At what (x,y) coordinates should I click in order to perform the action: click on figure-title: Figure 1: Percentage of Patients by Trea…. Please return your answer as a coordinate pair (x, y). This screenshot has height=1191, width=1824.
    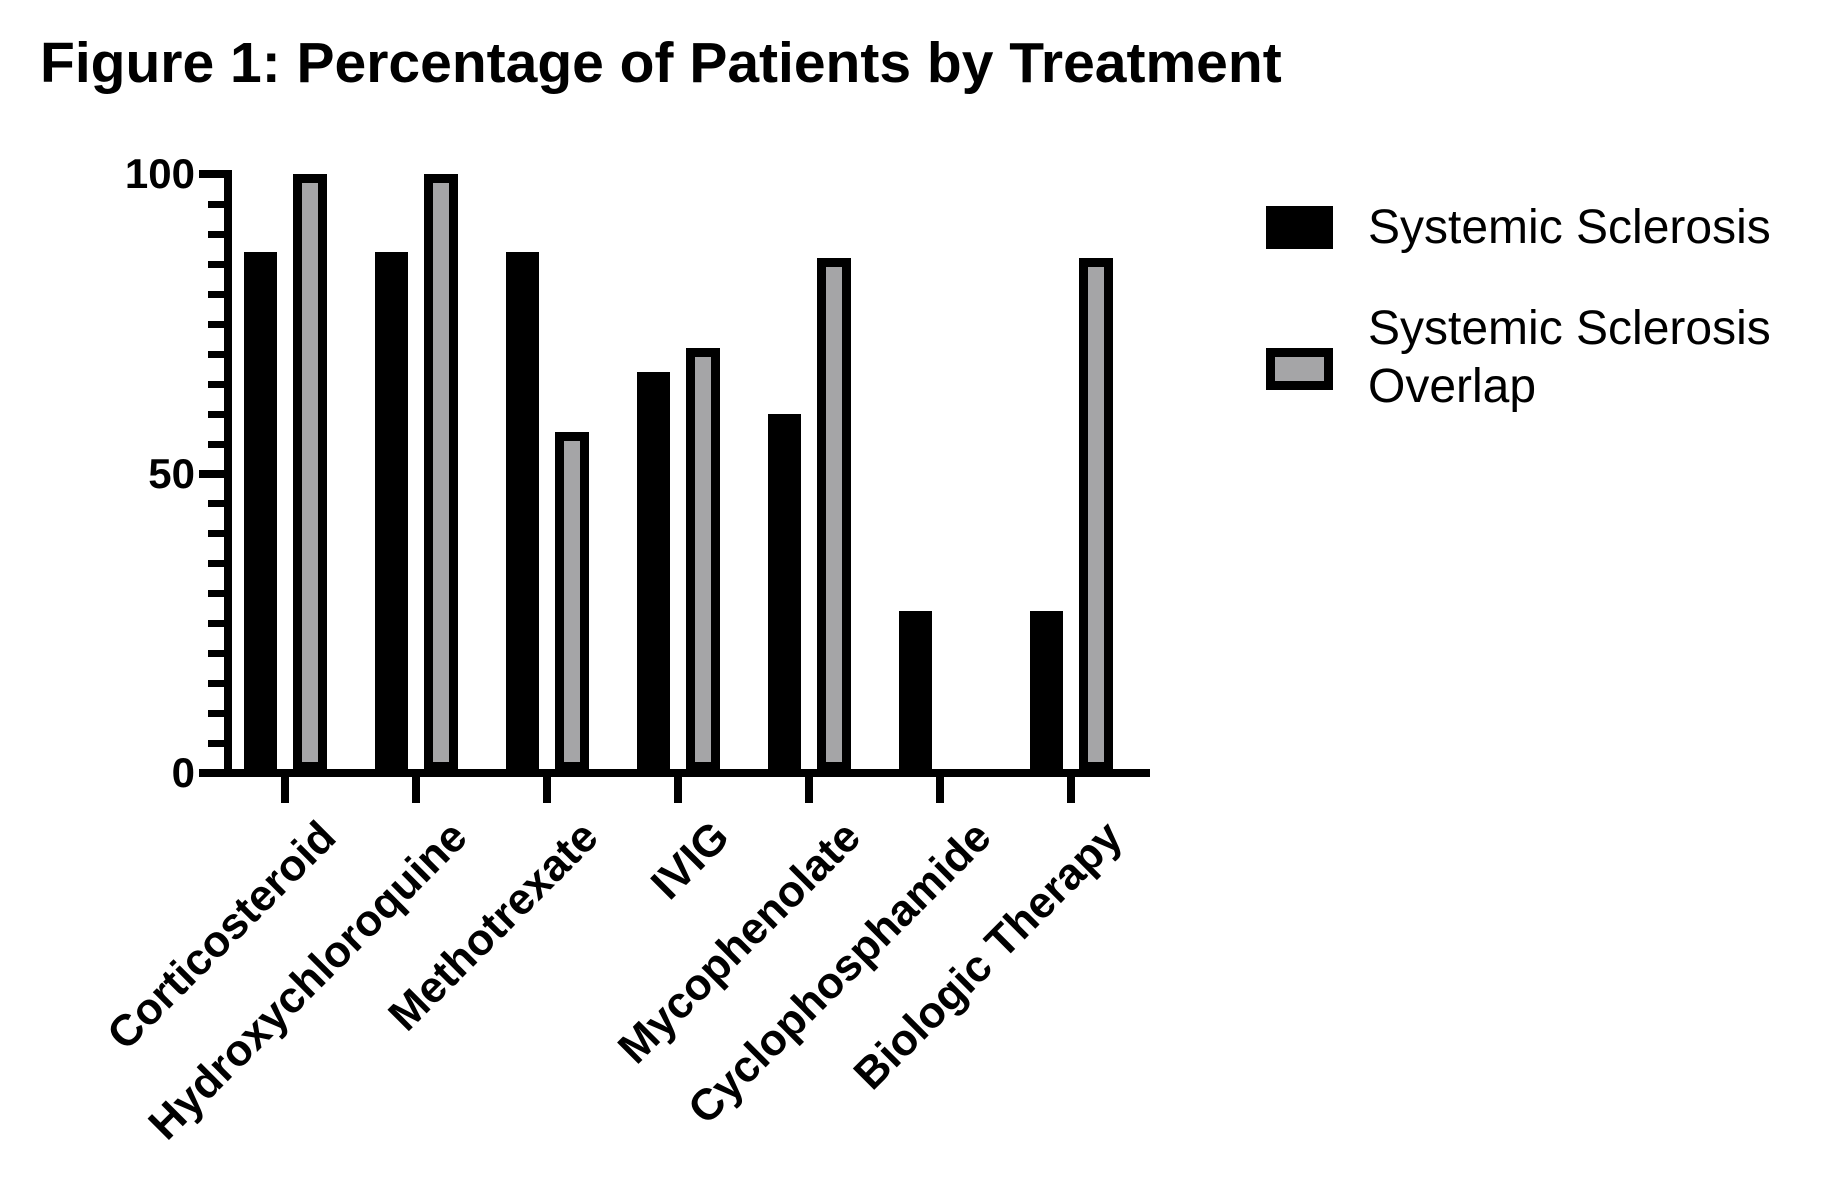
    Looking at the image, I should click on (661, 63).